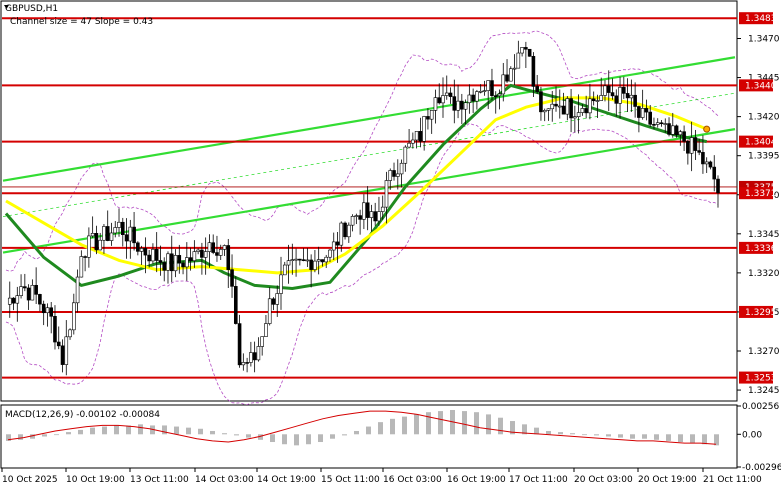 The height and width of the screenshot is (489, 781). Describe the element at coordinates (95, 480) in the screenshot. I see `x-tick-label: 10 Oct 19:00` at that location.